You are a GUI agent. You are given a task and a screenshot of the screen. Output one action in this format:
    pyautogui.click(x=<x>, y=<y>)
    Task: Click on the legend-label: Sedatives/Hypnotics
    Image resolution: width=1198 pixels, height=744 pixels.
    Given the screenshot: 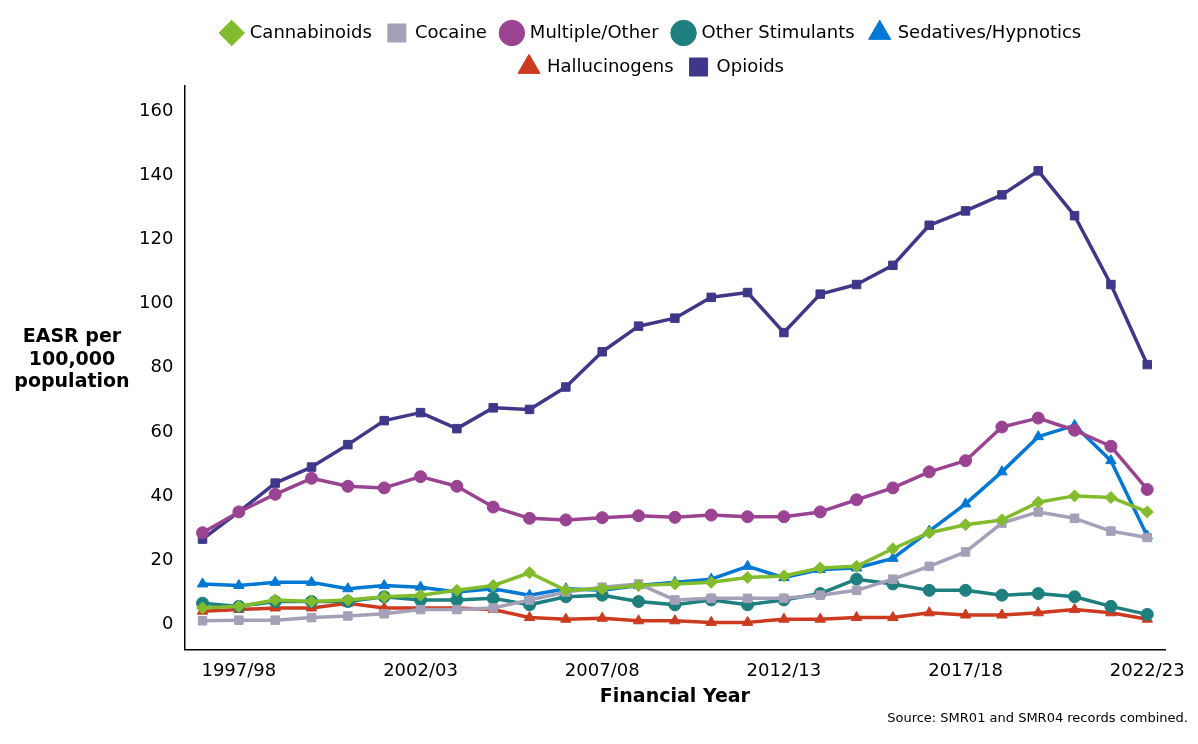 What is the action you would take?
    pyautogui.click(x=989, y=31)
    